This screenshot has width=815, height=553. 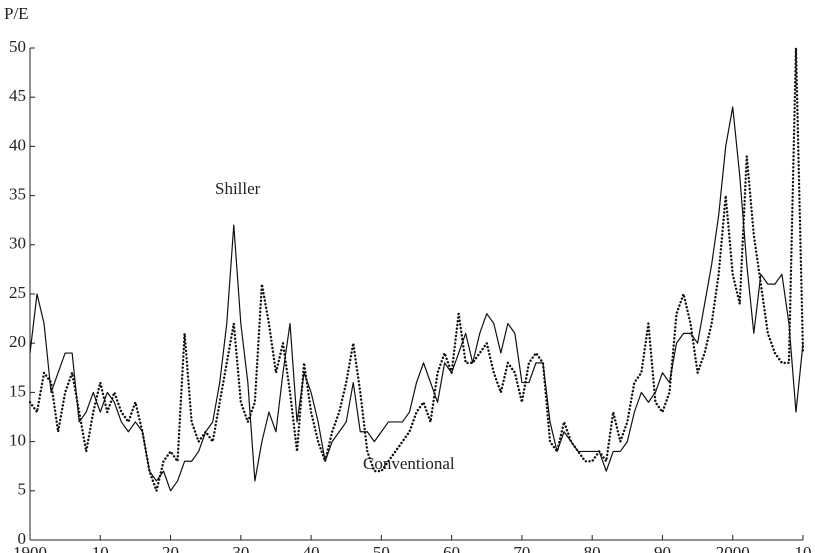 What do you see at coordinates (592, 548) in the screenshot?
I see `x-tick-label: 80` at bounding box center [592, 548].